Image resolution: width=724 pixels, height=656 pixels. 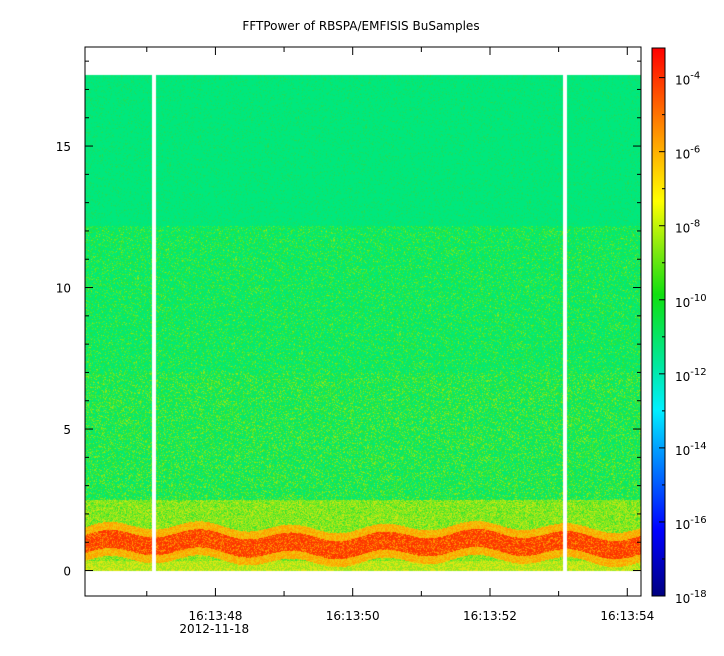 What do you see at coordinates (687, 153) in the screenshot?
I see `colorbar-tick-label: 10⁻⁶` at bounding box center [687, 153].